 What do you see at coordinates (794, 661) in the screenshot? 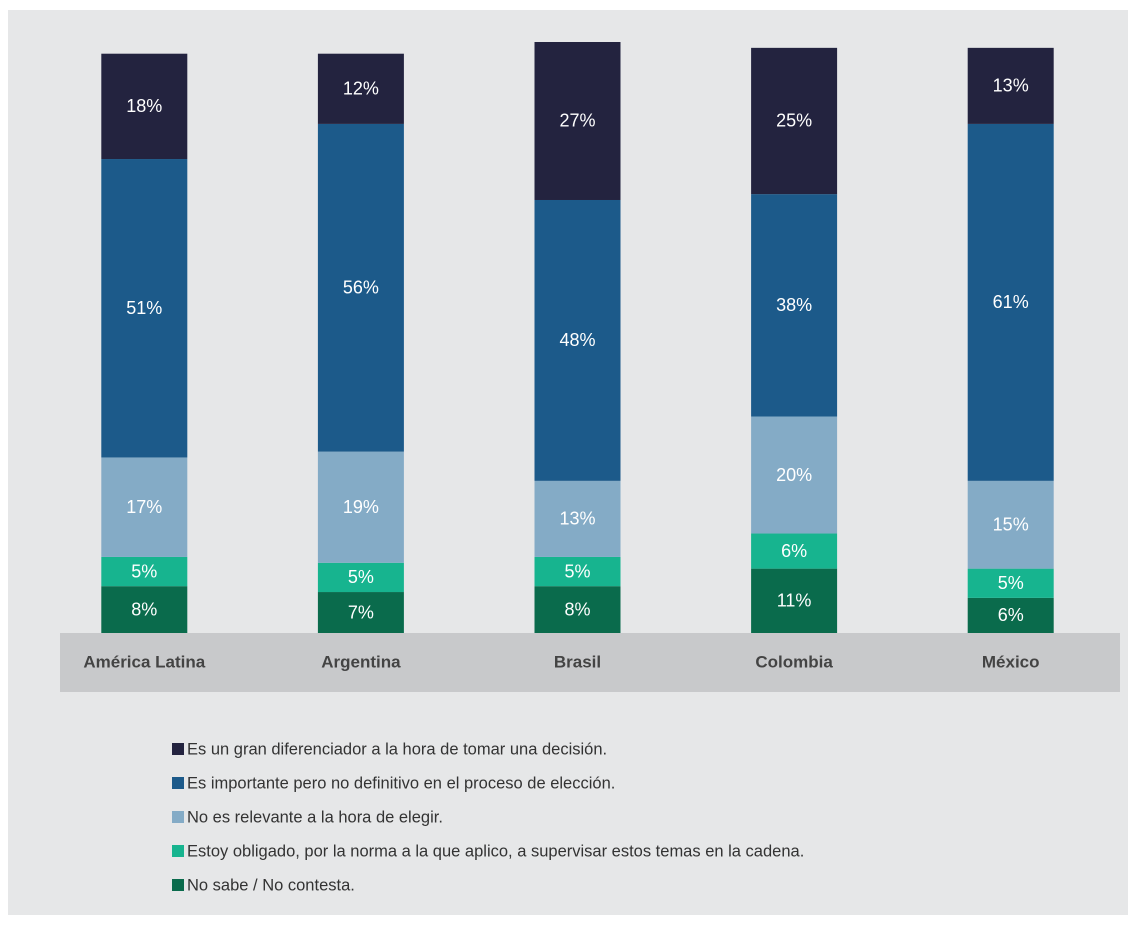
I see `category-label: Colombia` at bounding box center [794, 661].